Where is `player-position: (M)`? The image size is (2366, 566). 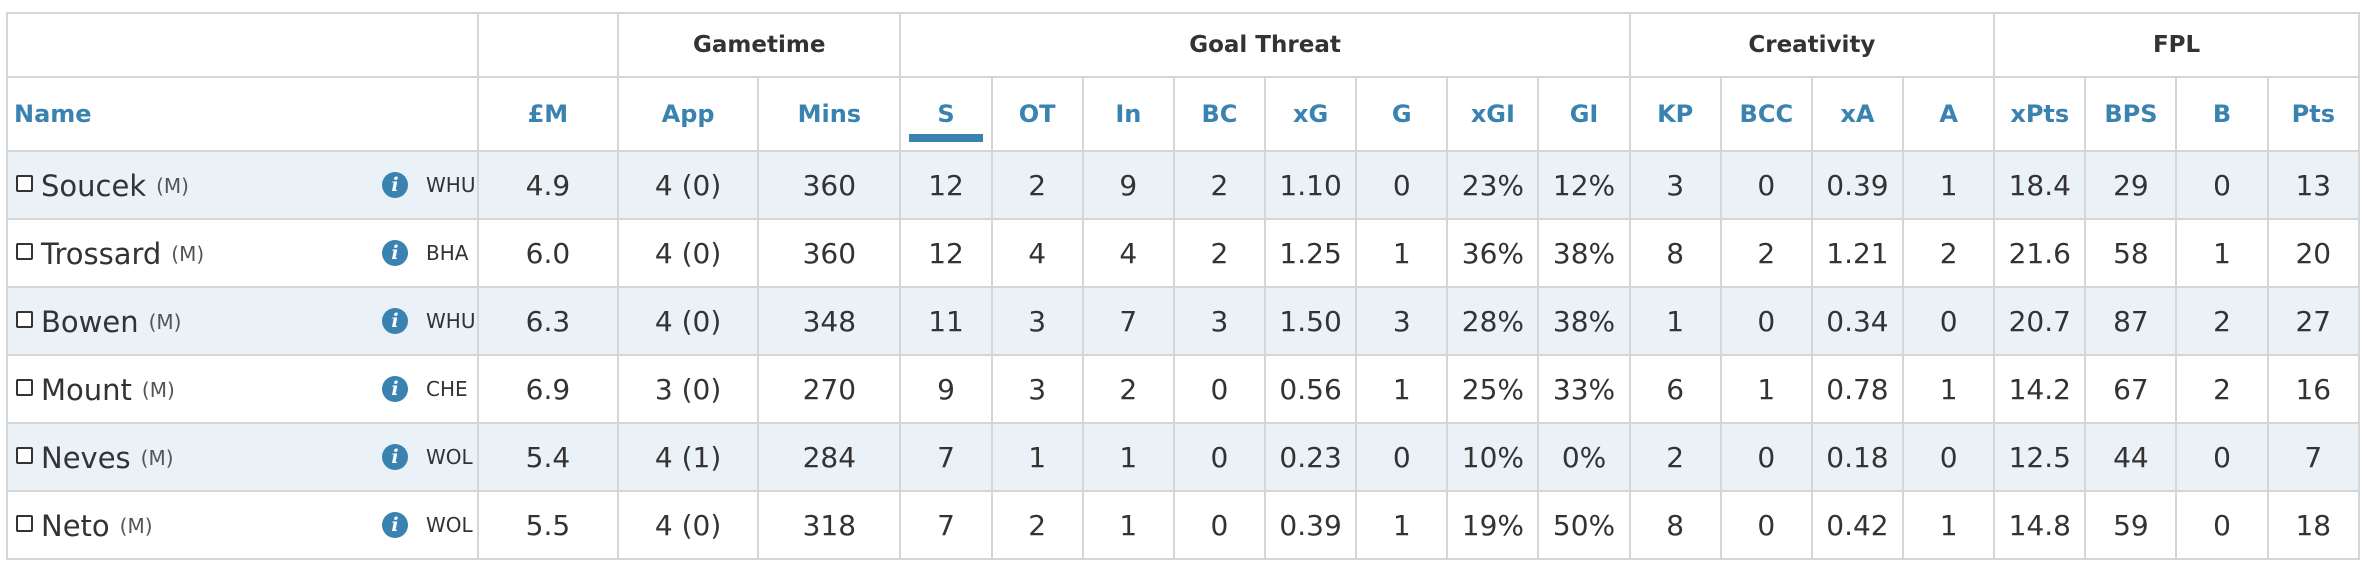 player-position: (M) is located at coordinates (157, 457).